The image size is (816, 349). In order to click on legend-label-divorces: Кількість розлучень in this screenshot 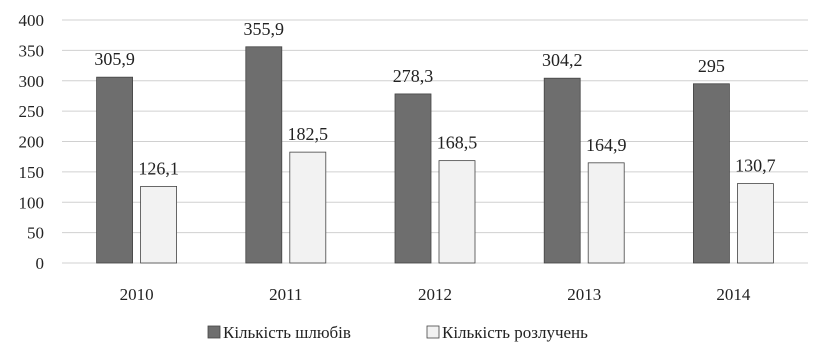, I will do `click(515, 332)`.